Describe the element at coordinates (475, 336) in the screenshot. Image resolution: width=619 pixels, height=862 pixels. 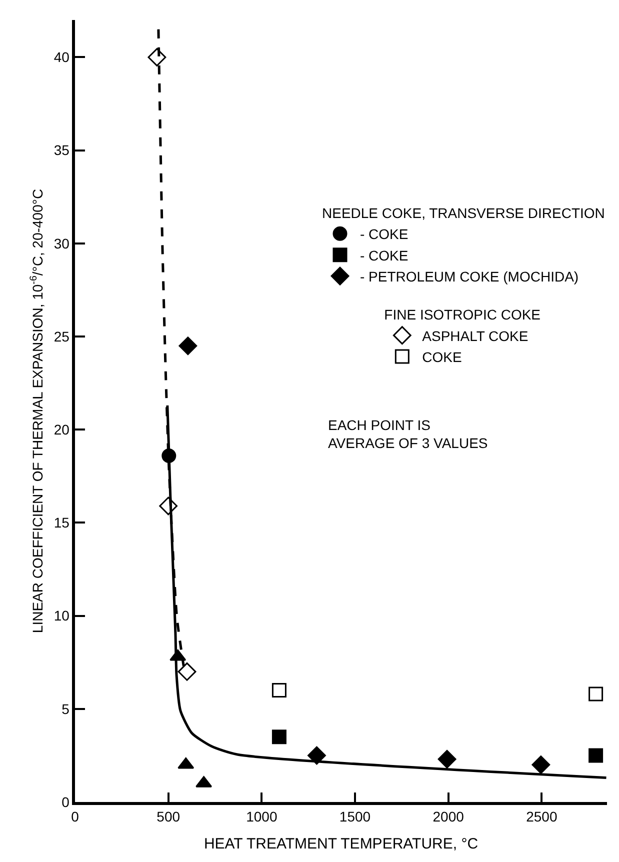
I see `legend-label: ASPHALT COKE` at that location.